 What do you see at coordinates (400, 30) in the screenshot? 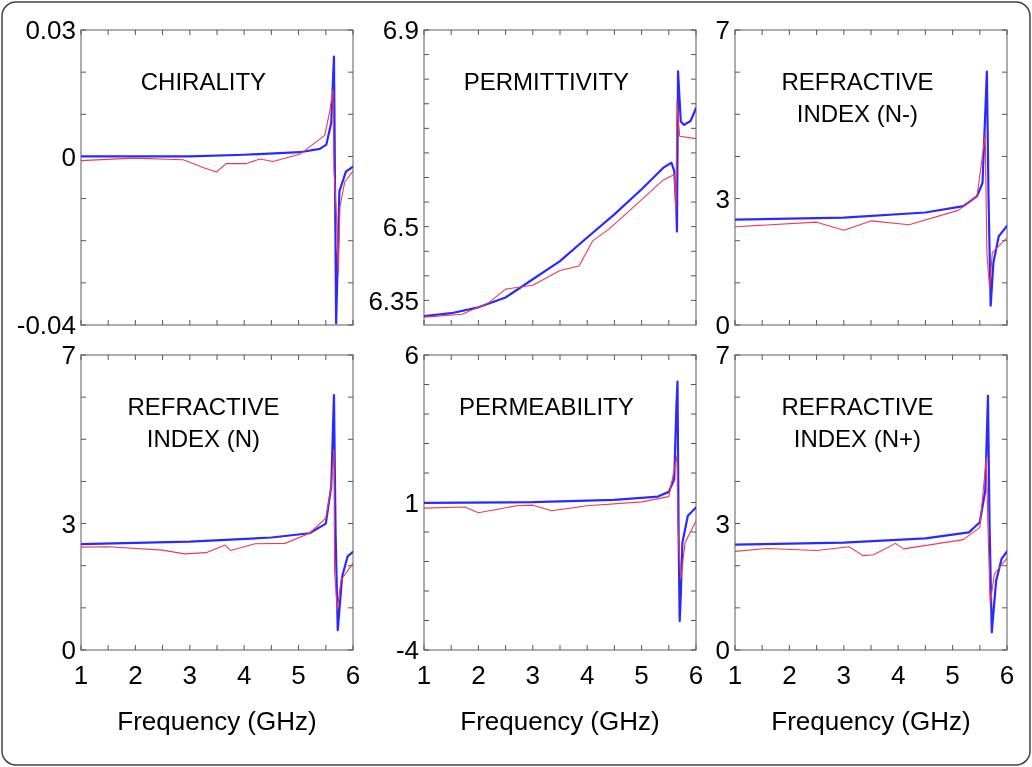
I see `y-tick-label: 6.9` at bounding box center [400, 30].